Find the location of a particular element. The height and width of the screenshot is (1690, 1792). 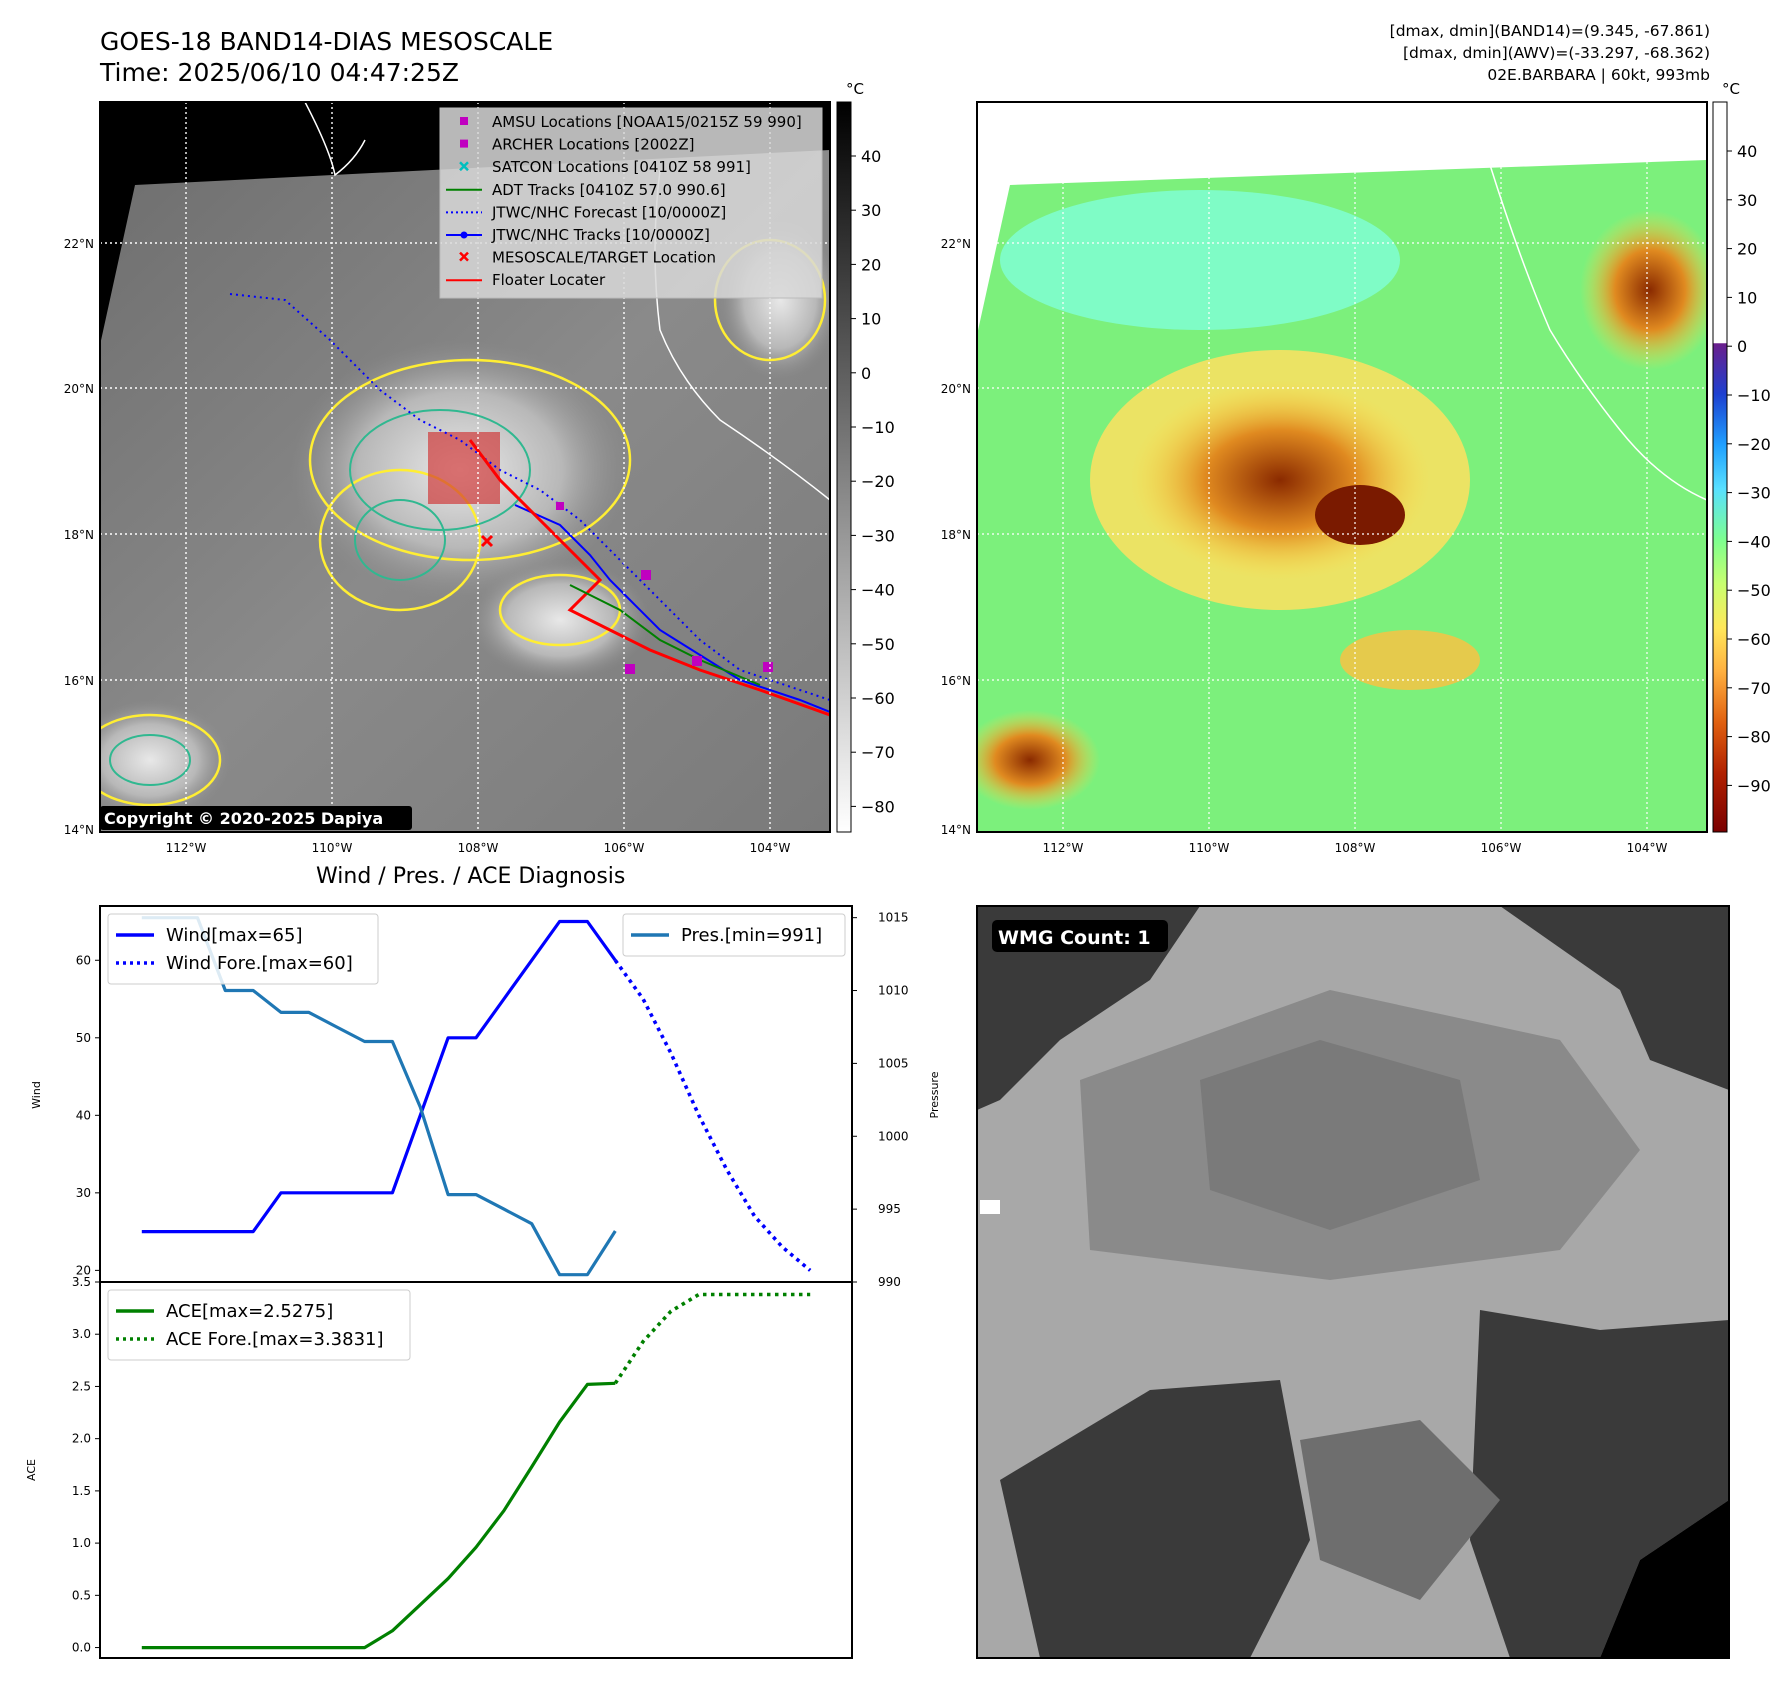

legend-label: AMSU Locations [NOAA15/0215Z 59 990] is located at coordinates (647, 122).